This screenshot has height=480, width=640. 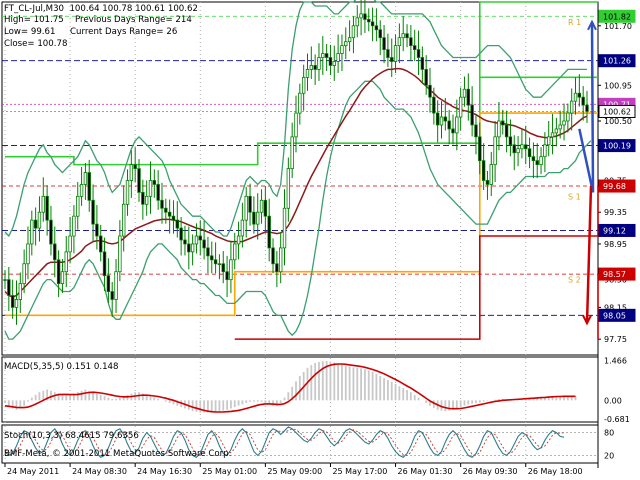 What do you see at coordinates (617, 419) in the screenshot?
I see `macd-tick-label: -0.681` at bounding box center [617, 419].